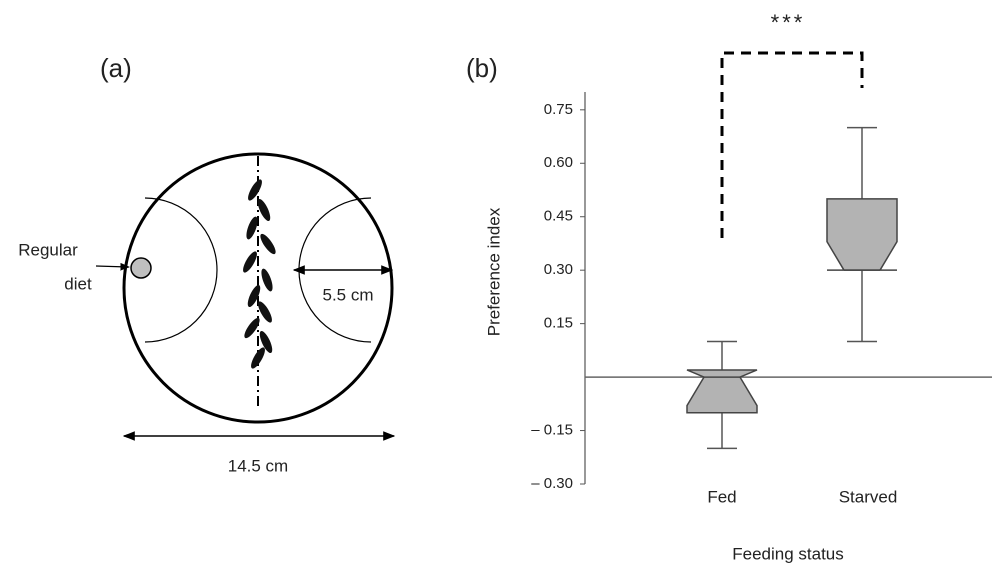  I want to click on arena, so click(258, 288).